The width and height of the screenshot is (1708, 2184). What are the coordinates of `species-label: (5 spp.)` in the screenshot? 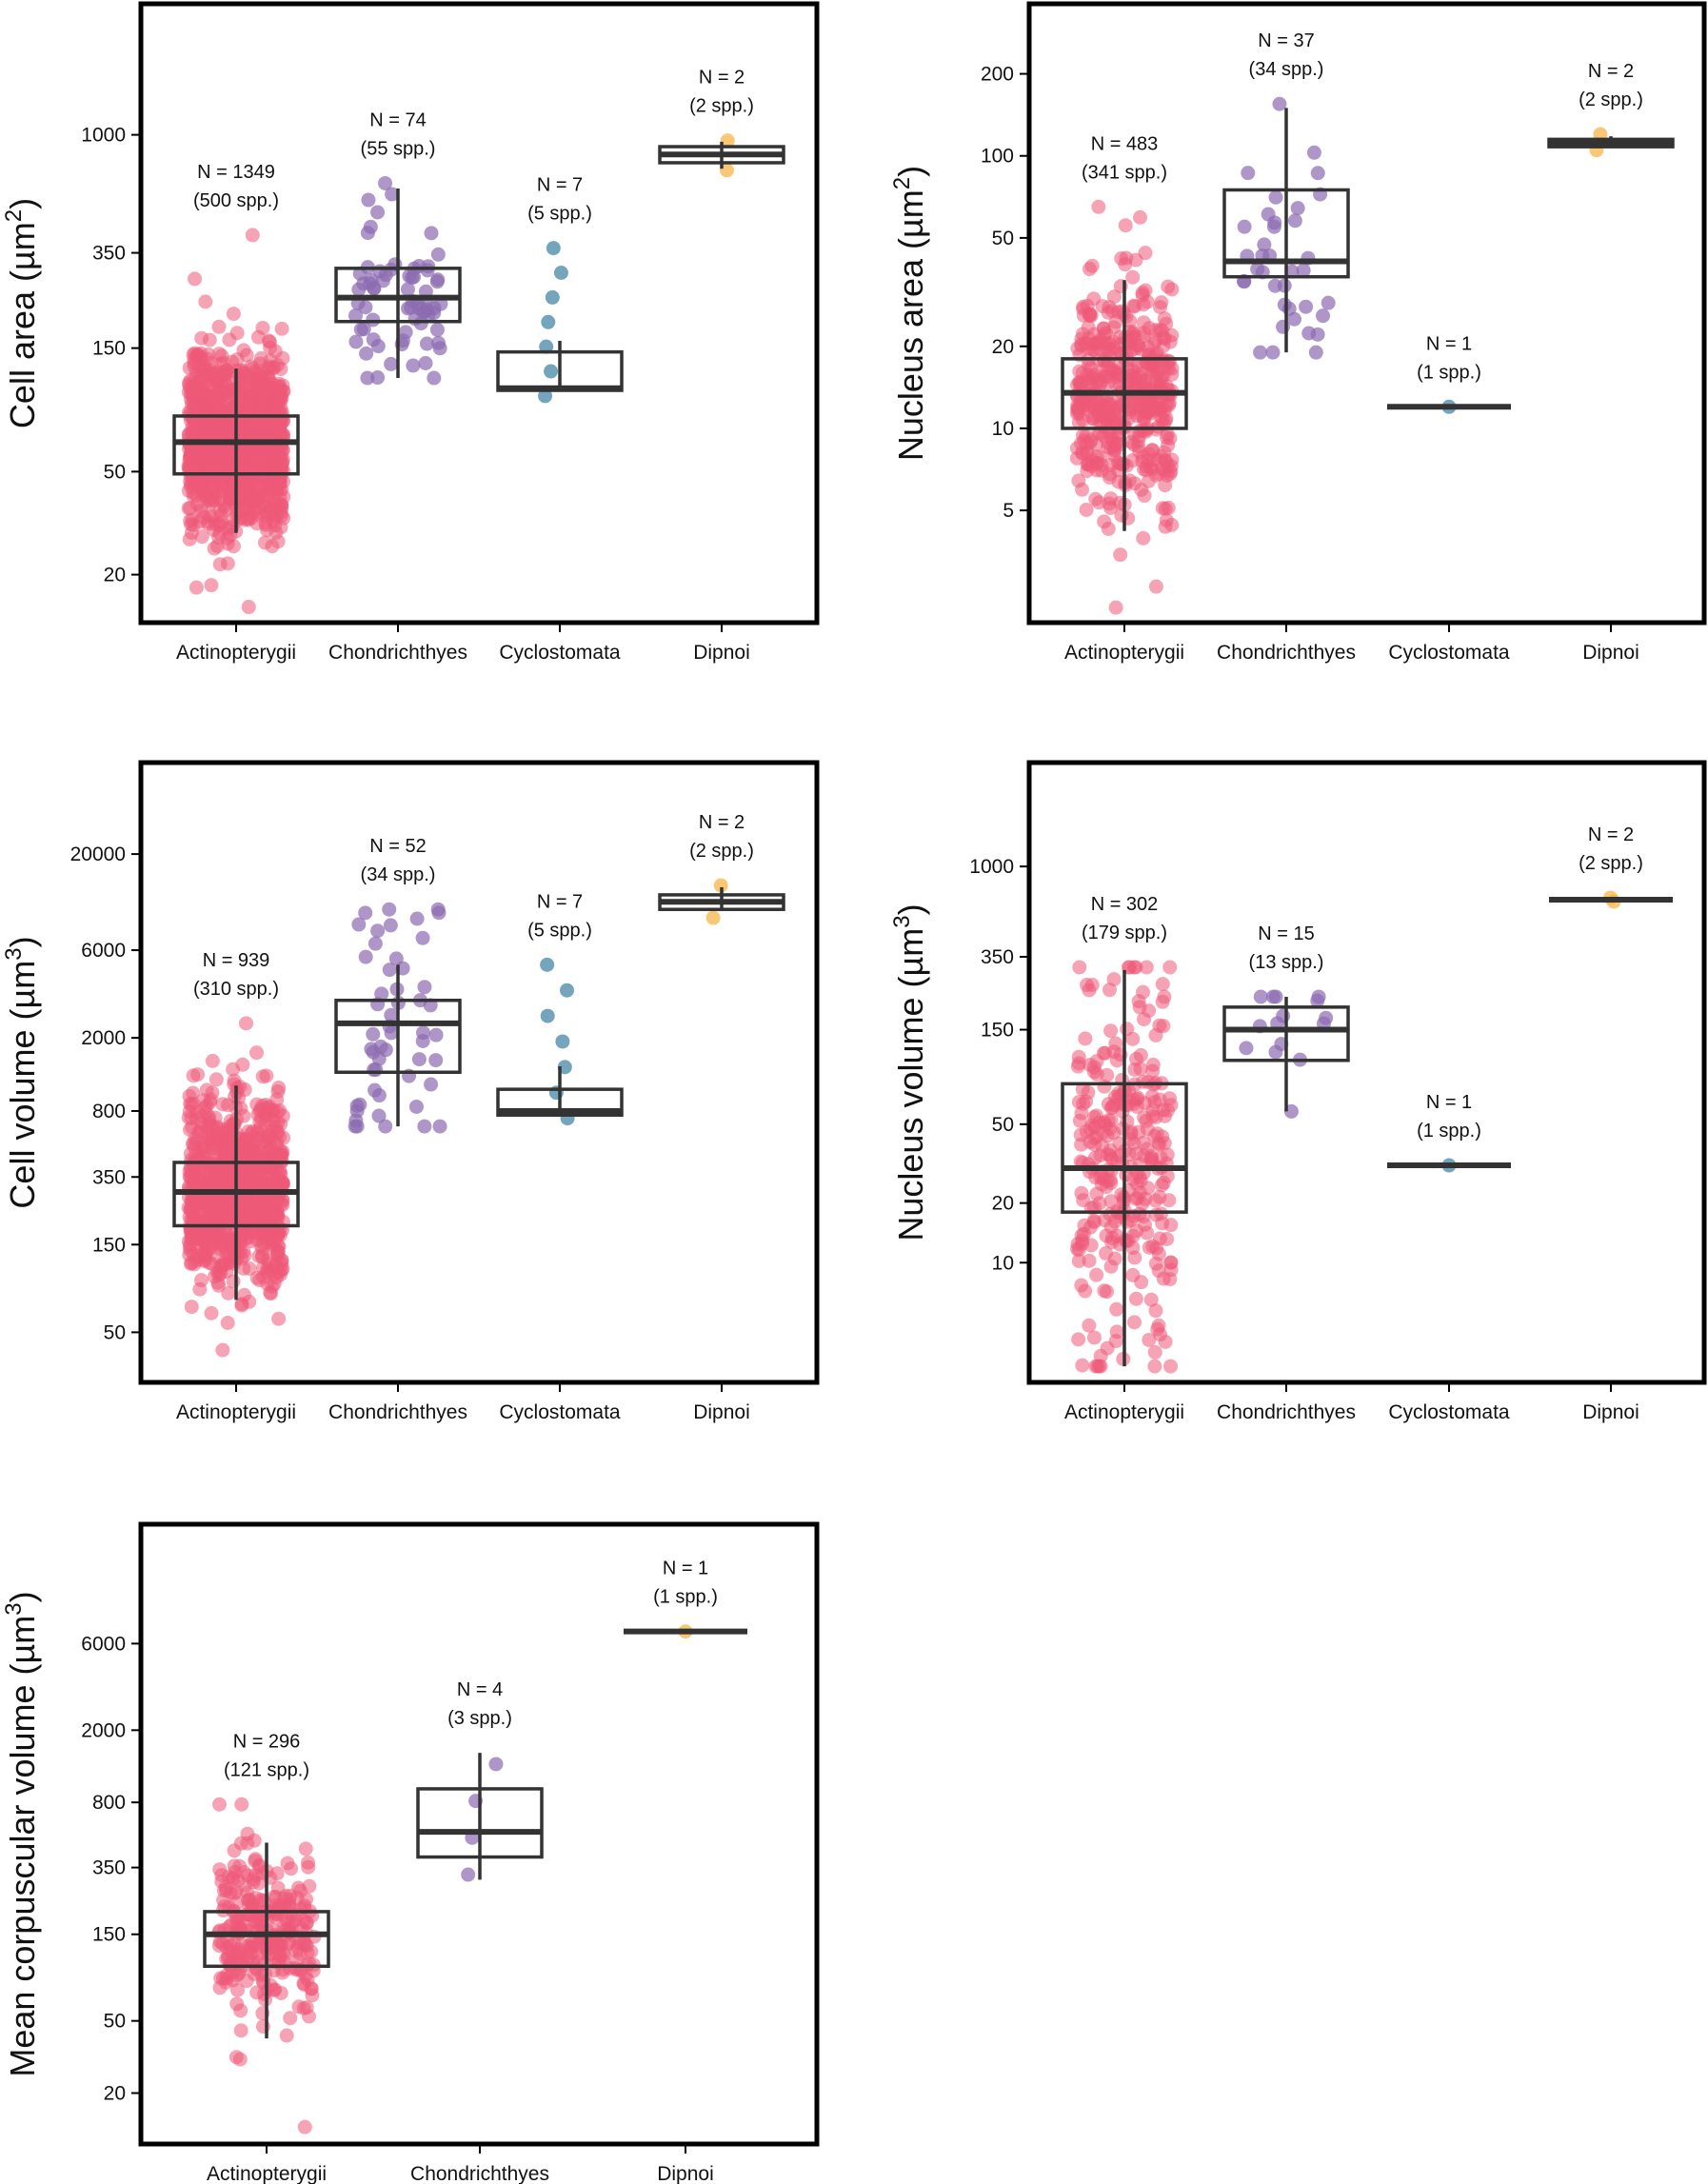 It's located at (559, 214).